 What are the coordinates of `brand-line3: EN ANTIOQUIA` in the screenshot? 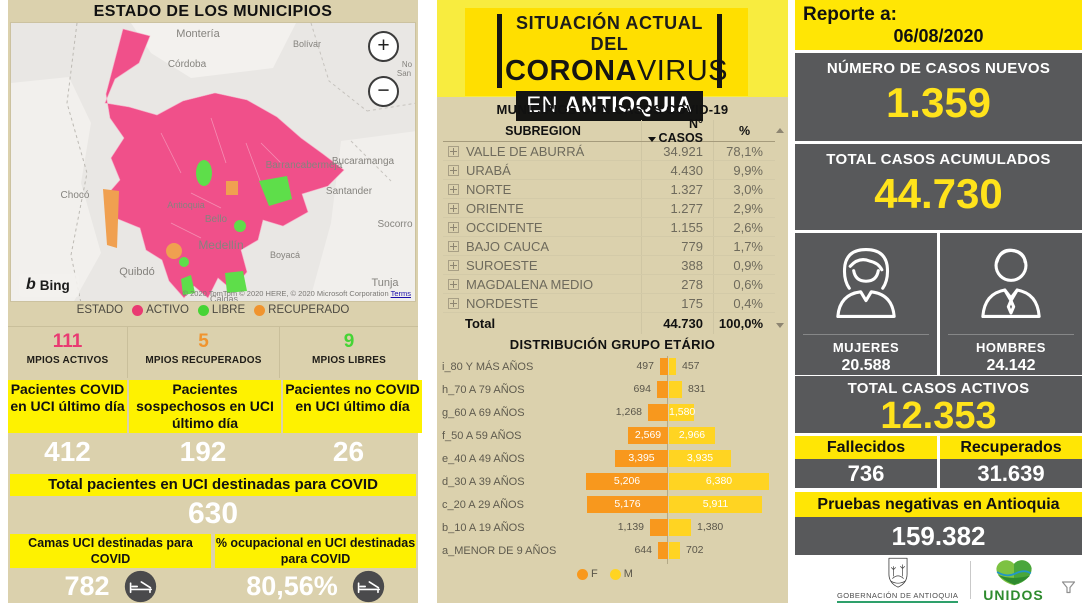 It's located at (609, 106).